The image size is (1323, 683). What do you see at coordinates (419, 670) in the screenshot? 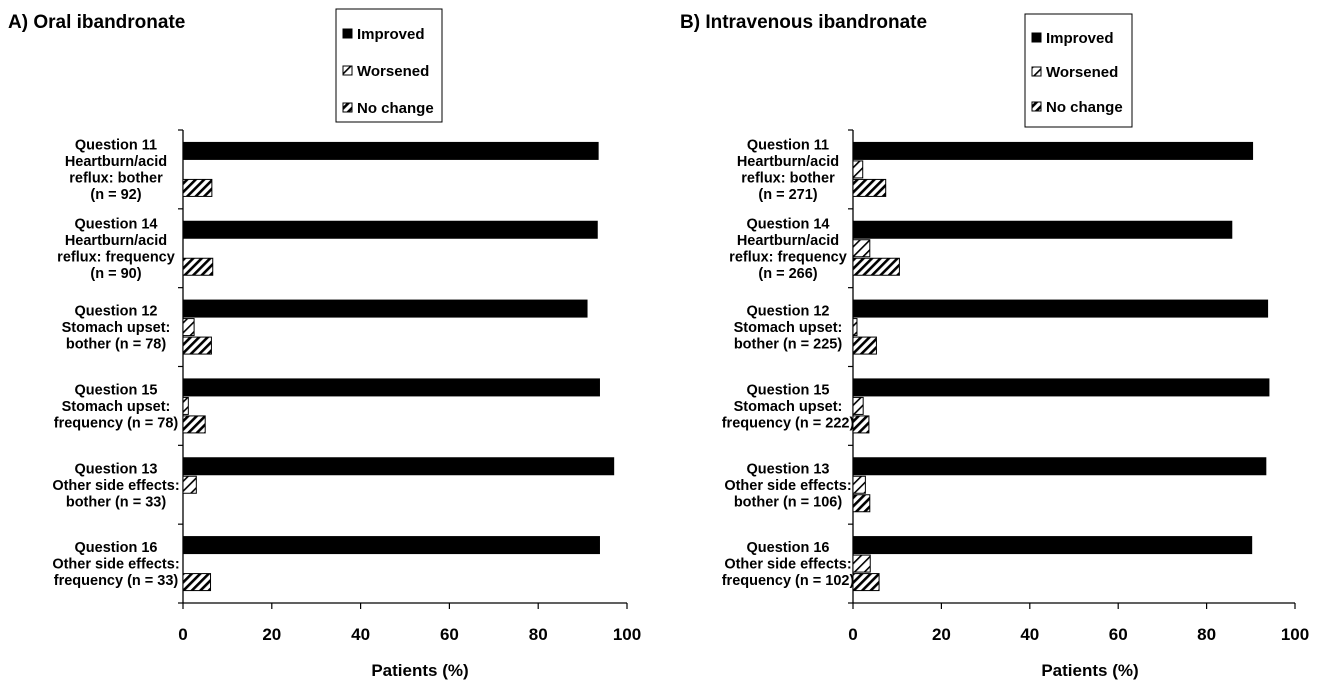
I see `x-axis-label-oral: Patients (%)` at bounding box center [419, 670].